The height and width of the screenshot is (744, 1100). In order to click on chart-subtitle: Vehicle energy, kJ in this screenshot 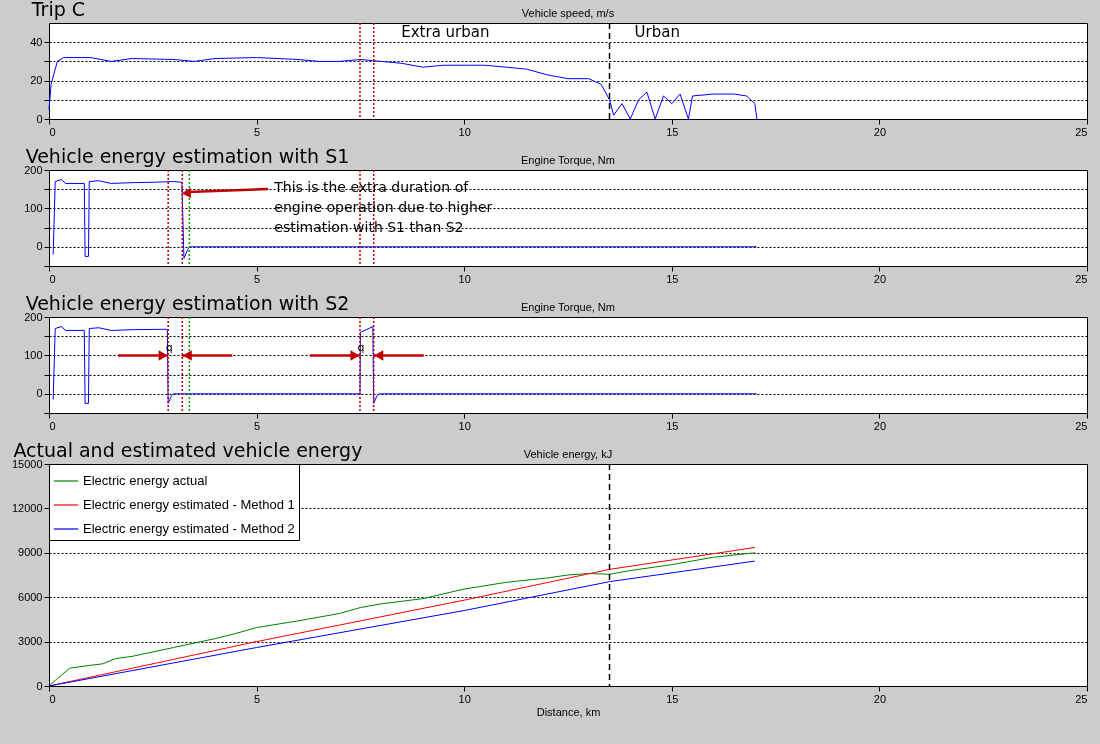, I will do `click(568, 454)`.